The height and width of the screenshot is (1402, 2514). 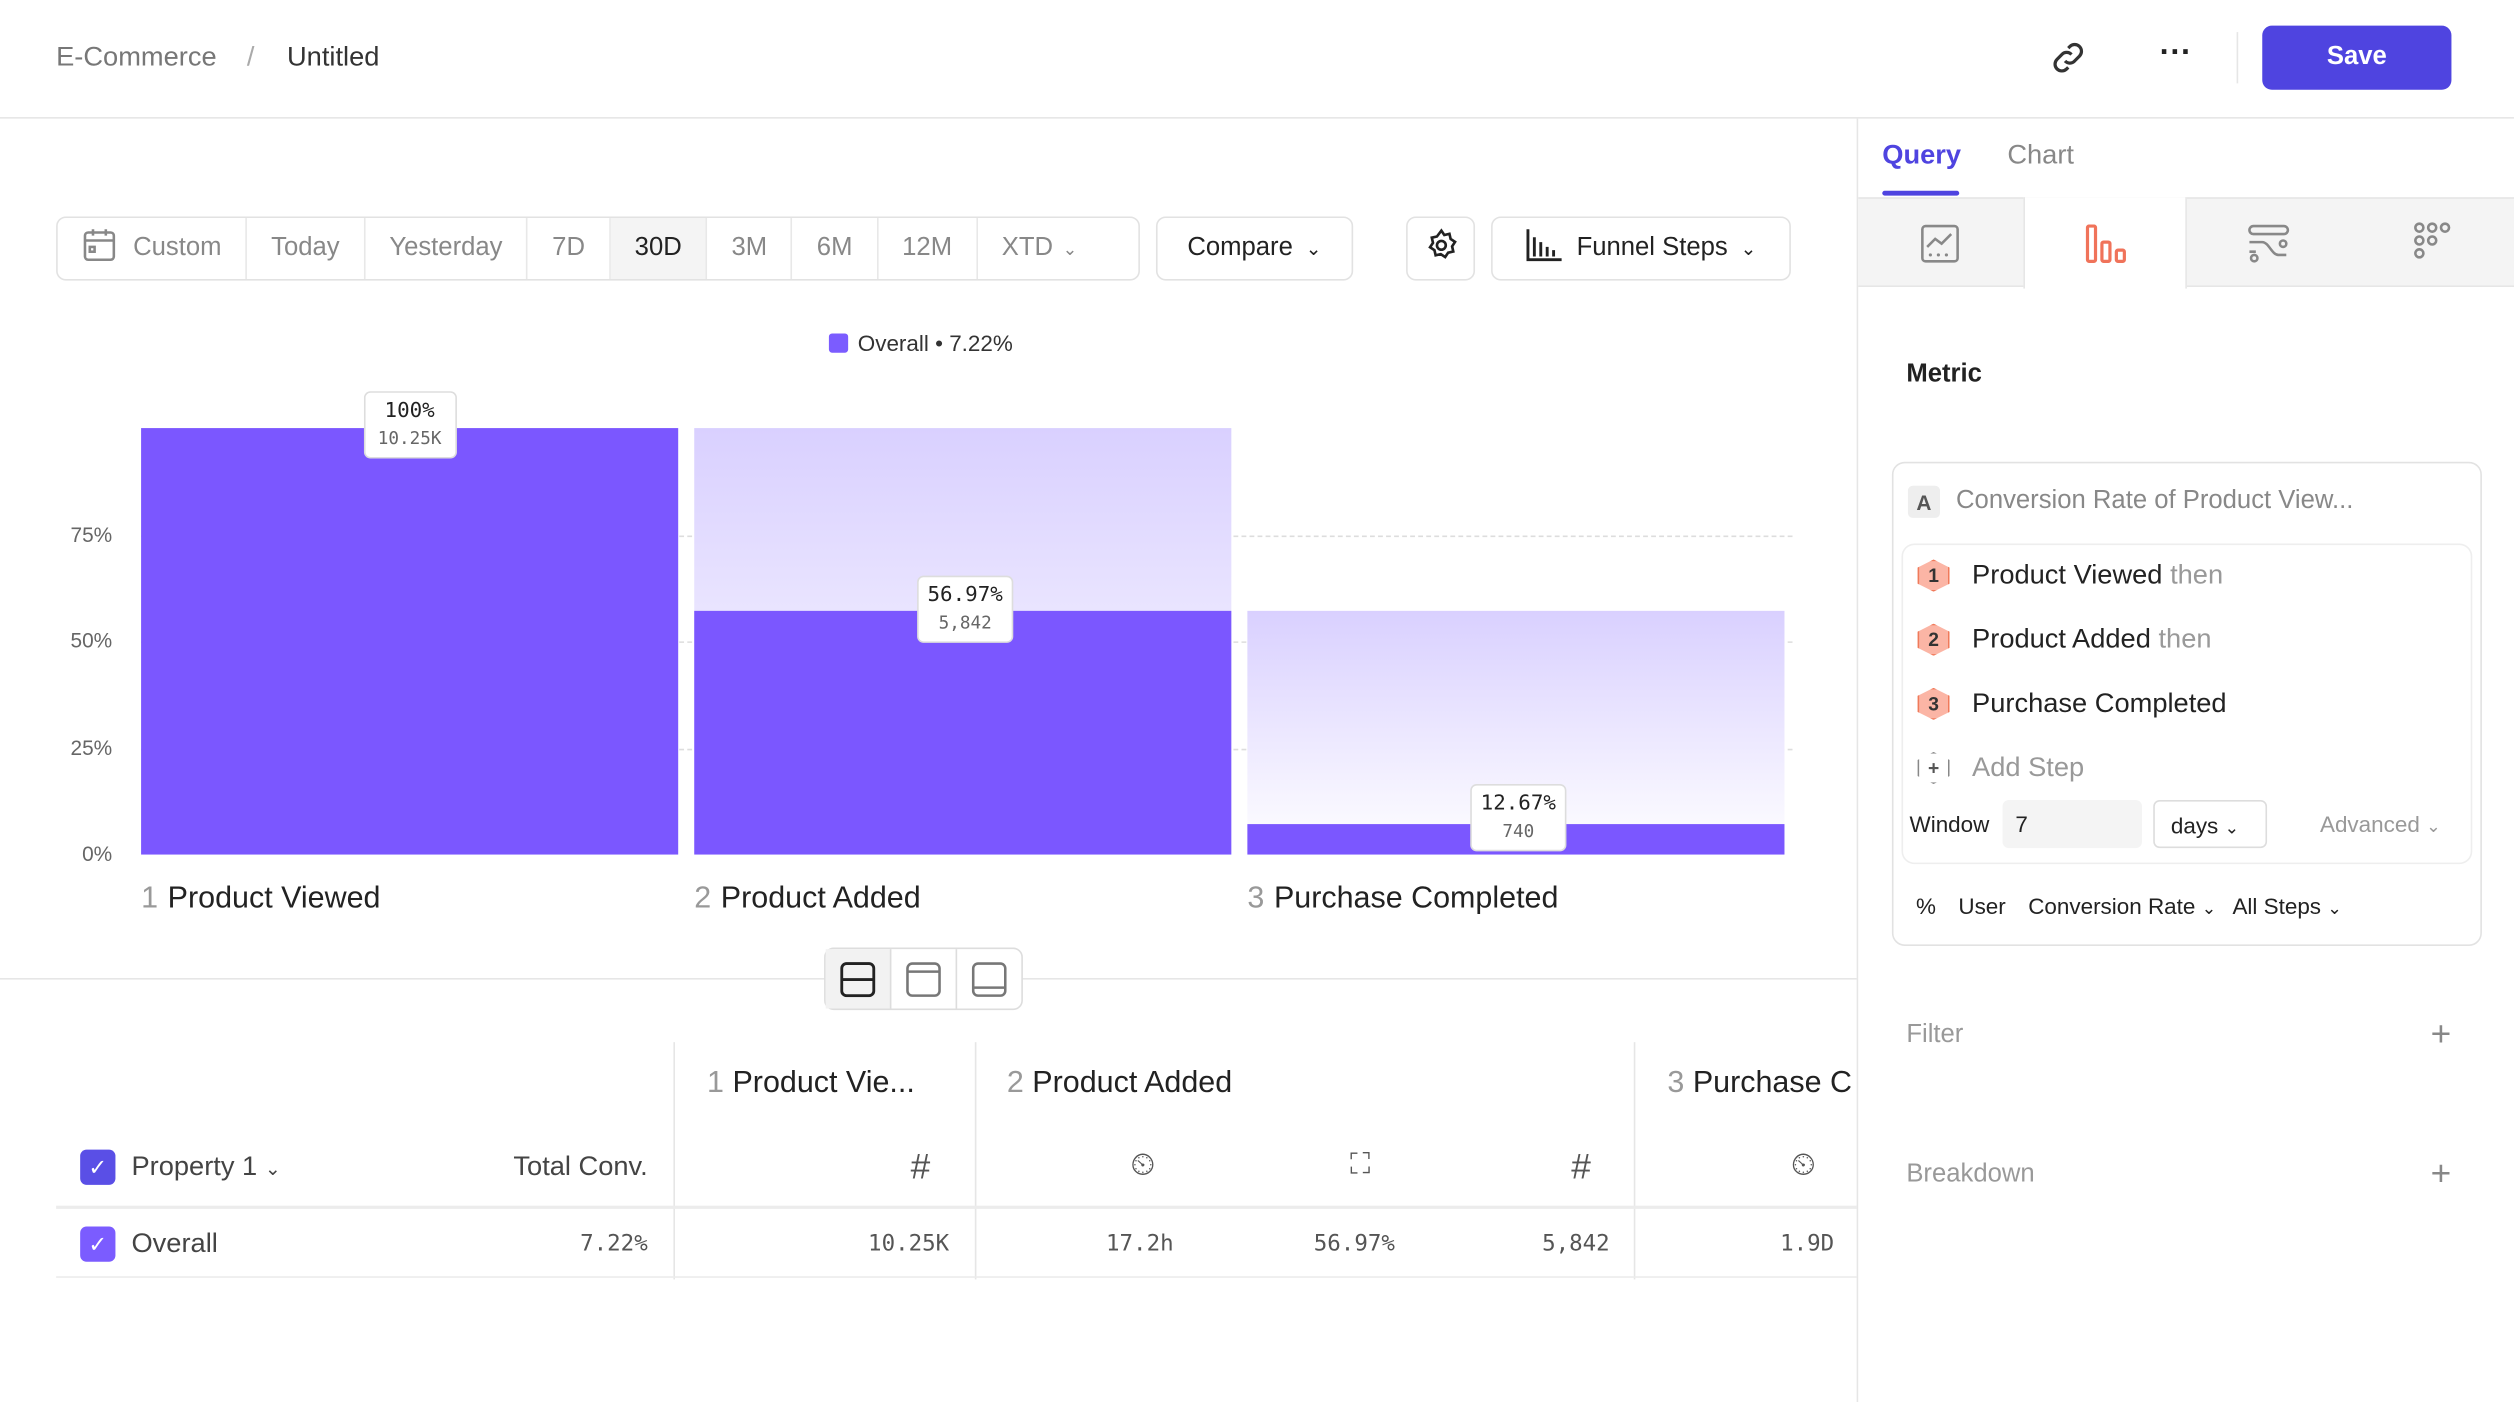 I want to click on tab-chart: Chart, so click(x=2040, y=154).